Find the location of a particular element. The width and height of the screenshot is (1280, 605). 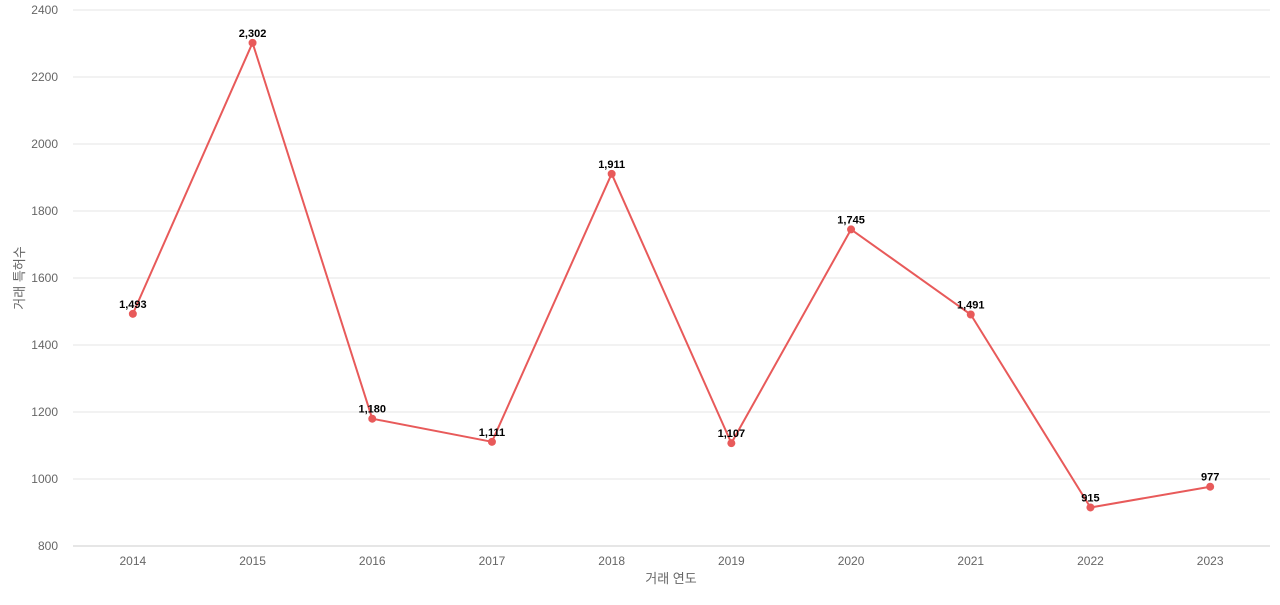

y-tick-label: 1600 is located at coordinates (44, 278).